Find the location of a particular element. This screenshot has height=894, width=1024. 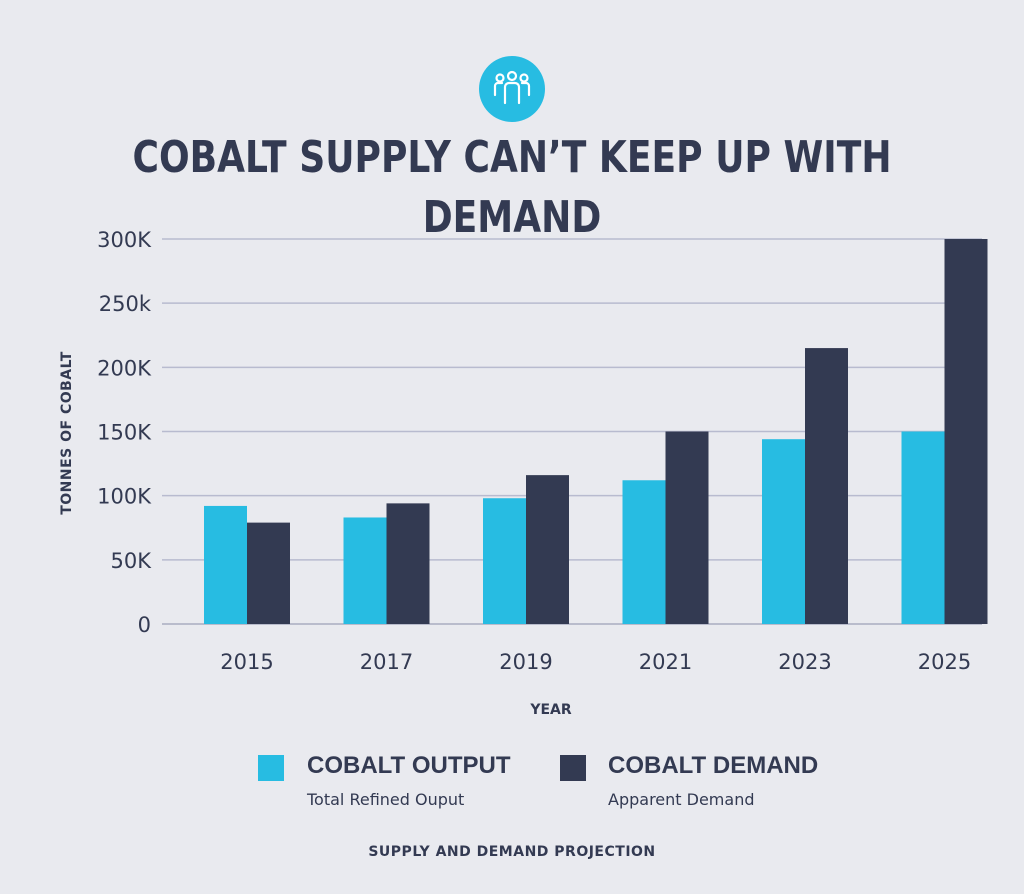

legend-swatch-demand is located at coordinates (573, 768).